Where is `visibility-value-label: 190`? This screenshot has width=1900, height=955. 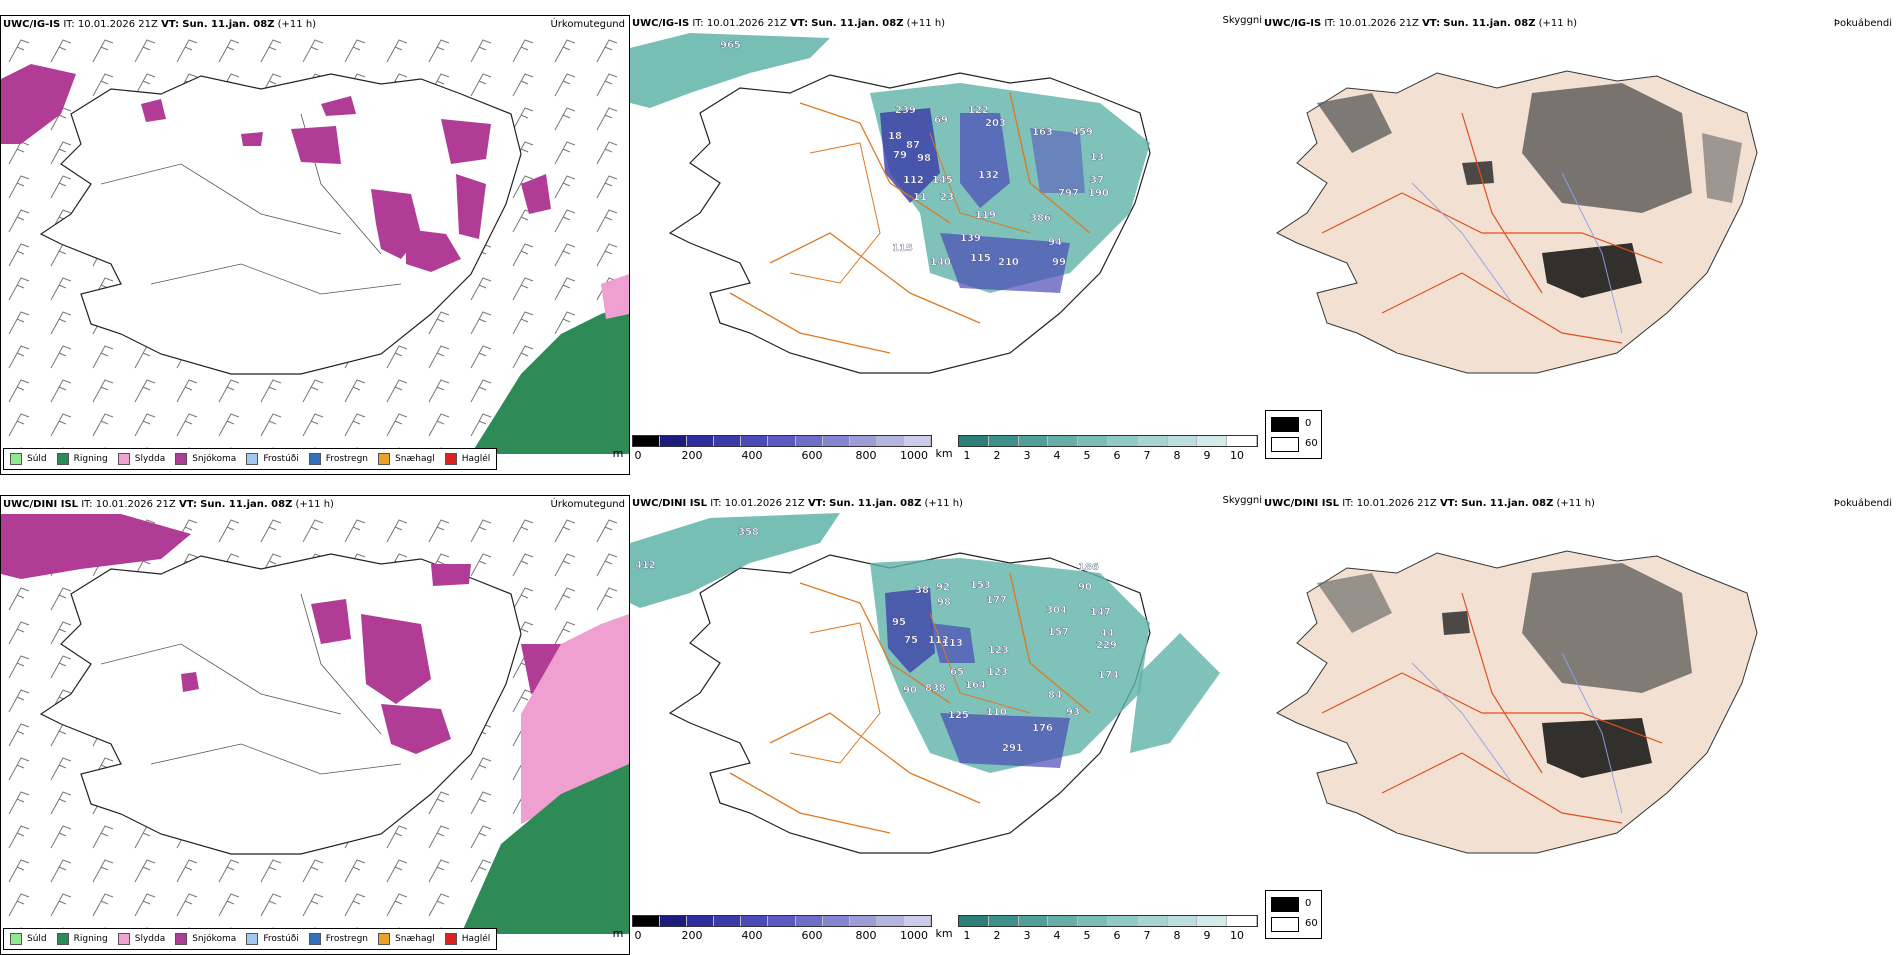 visibility-value-label: 190 is located at coordinates (1098, 193).